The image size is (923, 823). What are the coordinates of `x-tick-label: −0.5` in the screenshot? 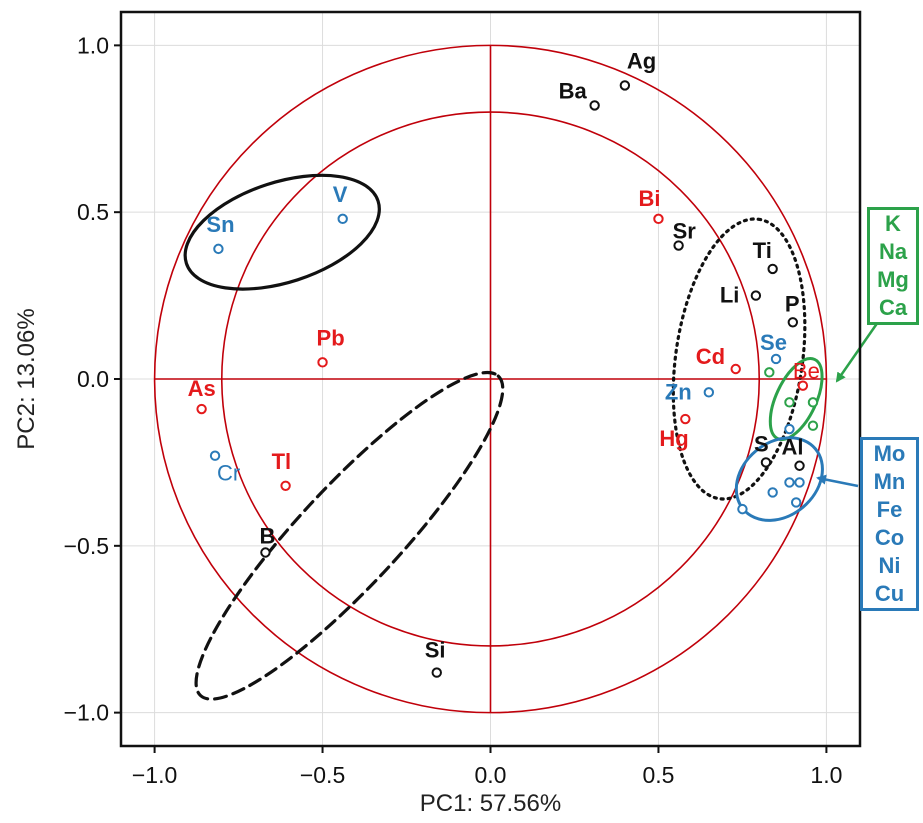 It's located at (322, 775).